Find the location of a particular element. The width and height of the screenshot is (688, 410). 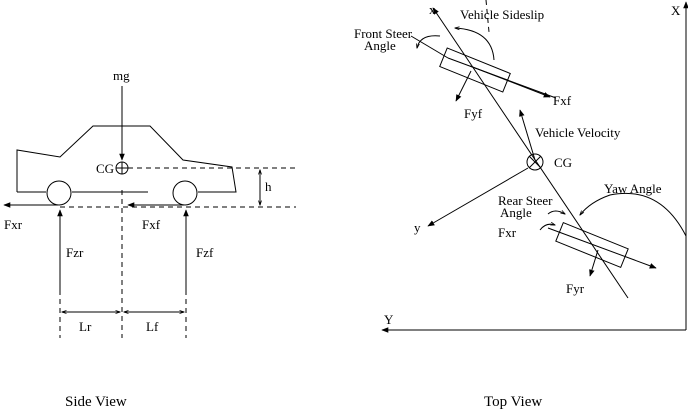

top-cg-symbol is located at coordinates (535, 162).